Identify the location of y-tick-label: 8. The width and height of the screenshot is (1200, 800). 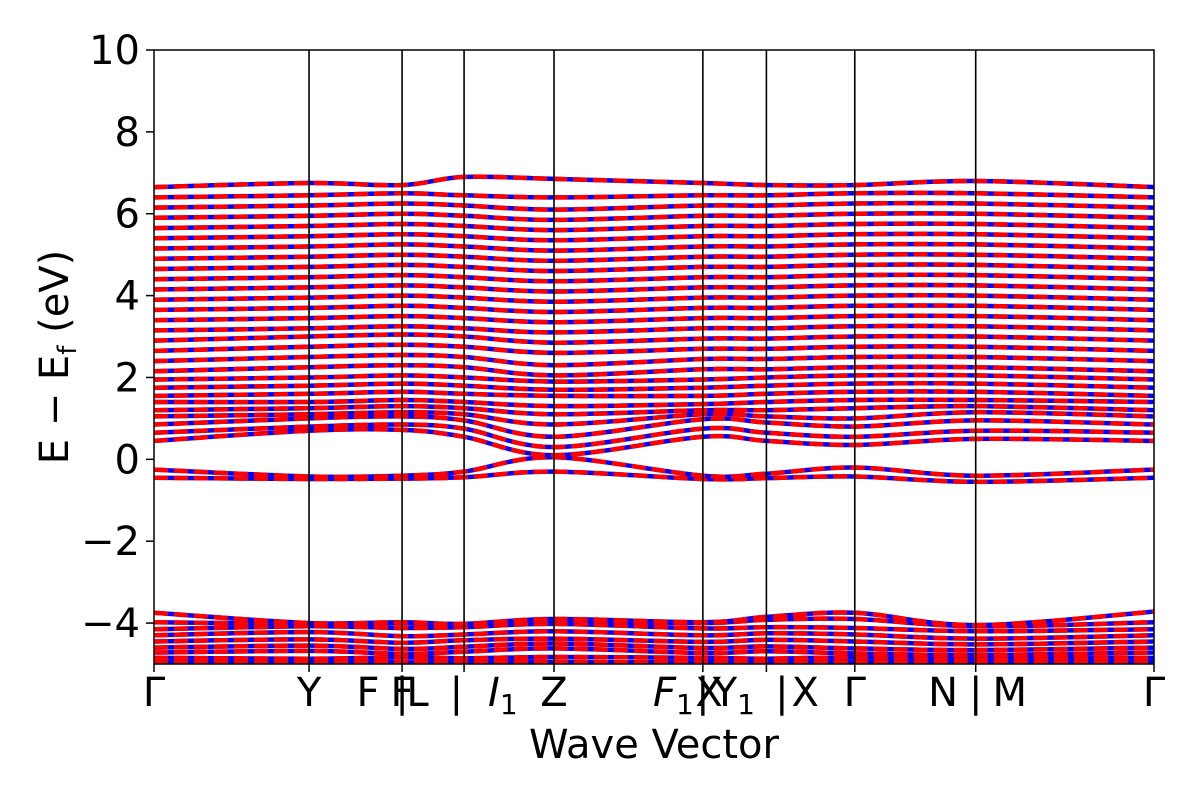
(127, 133).